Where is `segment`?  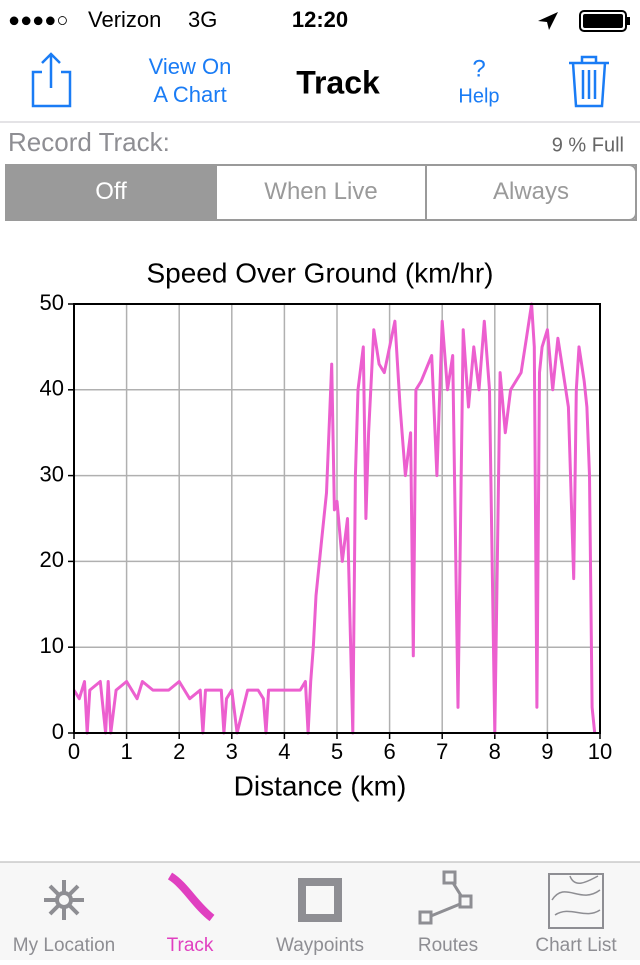
segment is located at coordinates (531, 192).